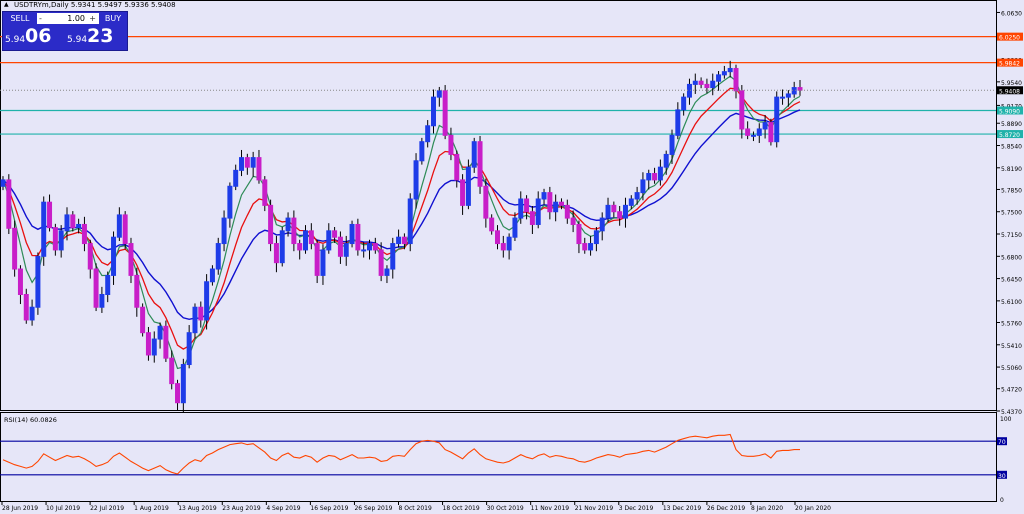 This screenshot has width=1024, height=514. What do you see at coordinates (97, 37) in the screenshot?
I see `buy-price: 5.9423` at bounding box center [97, 37].